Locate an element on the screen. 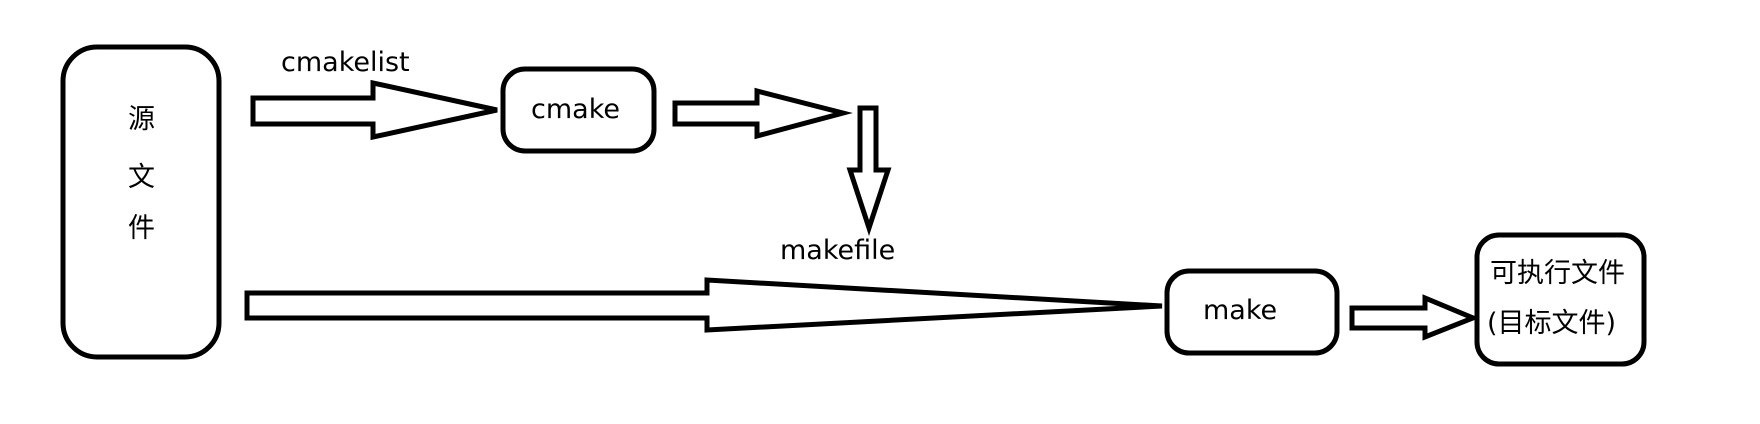  make-box is located at coordinates (1252, 312).